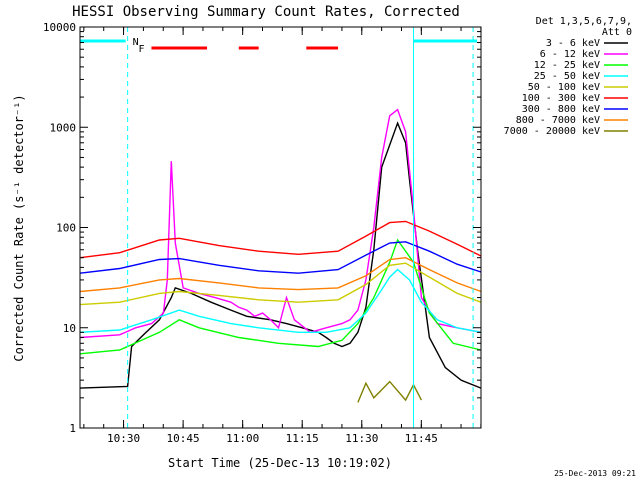 The width and height of the screenshot is (640, 480). What do you see at coordinates (280, 463) in the screenshot?
I see `x-axis-label: Start Time (25-Dec-13 10:19:02)` at bounding box center [280, 463].